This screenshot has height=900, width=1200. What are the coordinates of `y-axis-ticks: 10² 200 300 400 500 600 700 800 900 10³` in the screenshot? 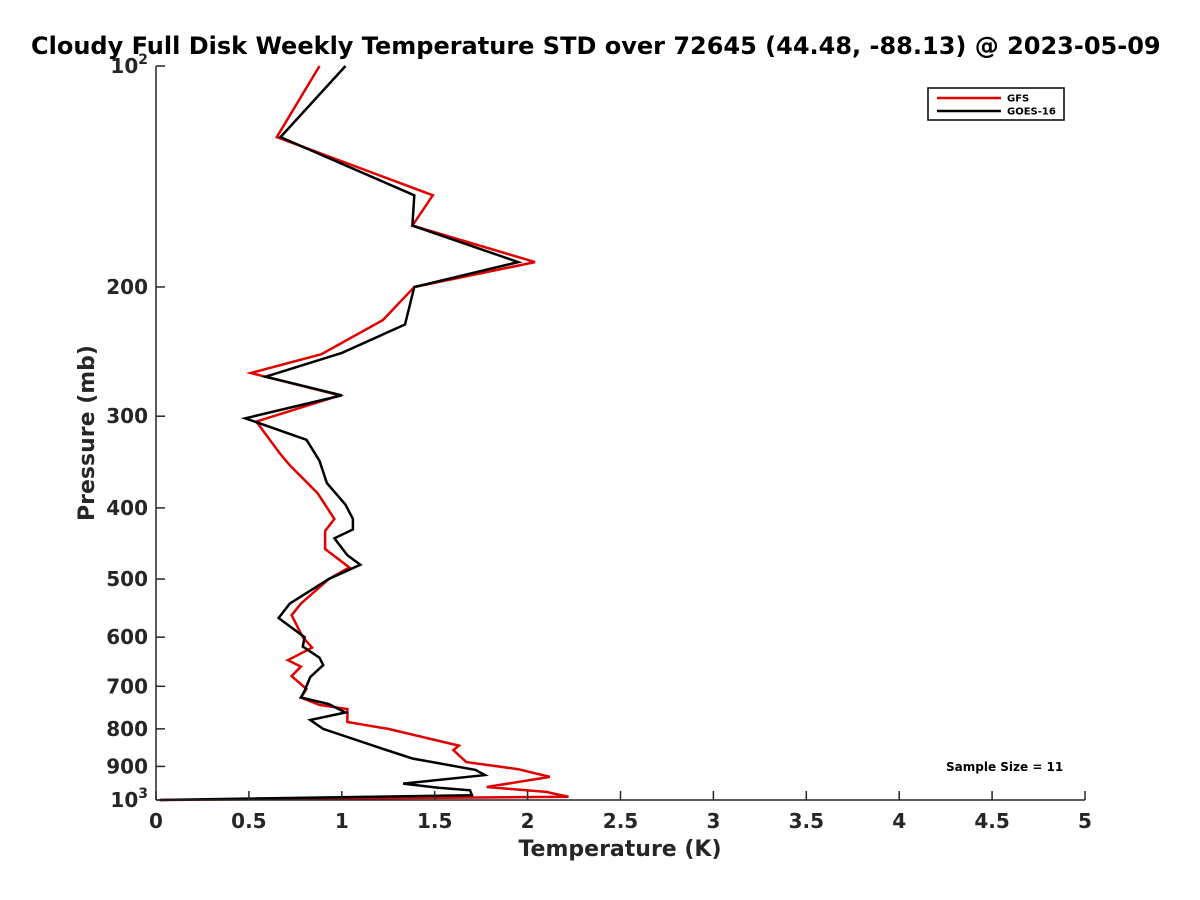 It's located at (135, 432).